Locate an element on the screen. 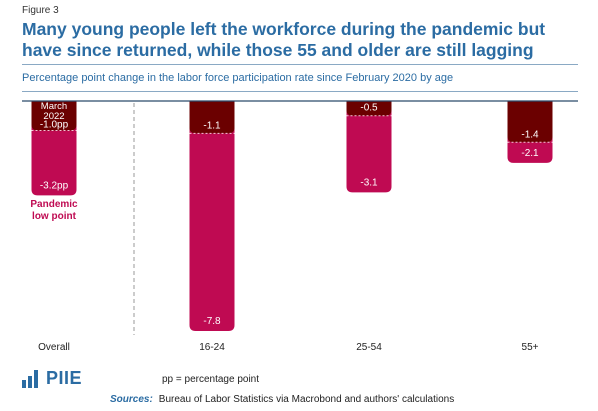  title-divider is located at coordinates (300, 64).